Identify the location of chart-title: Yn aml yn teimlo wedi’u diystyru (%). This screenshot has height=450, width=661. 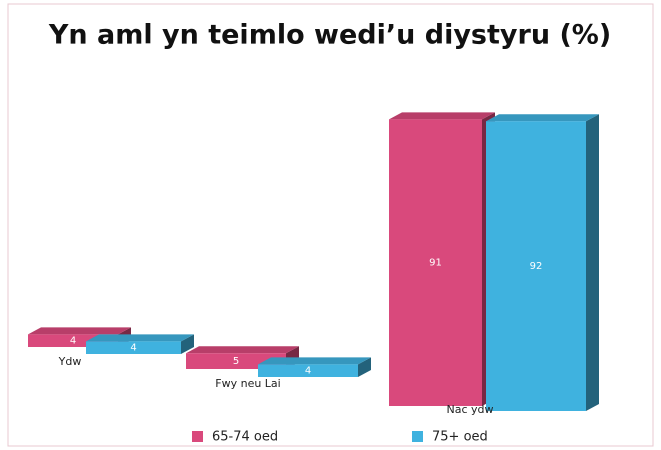
(329, 35).